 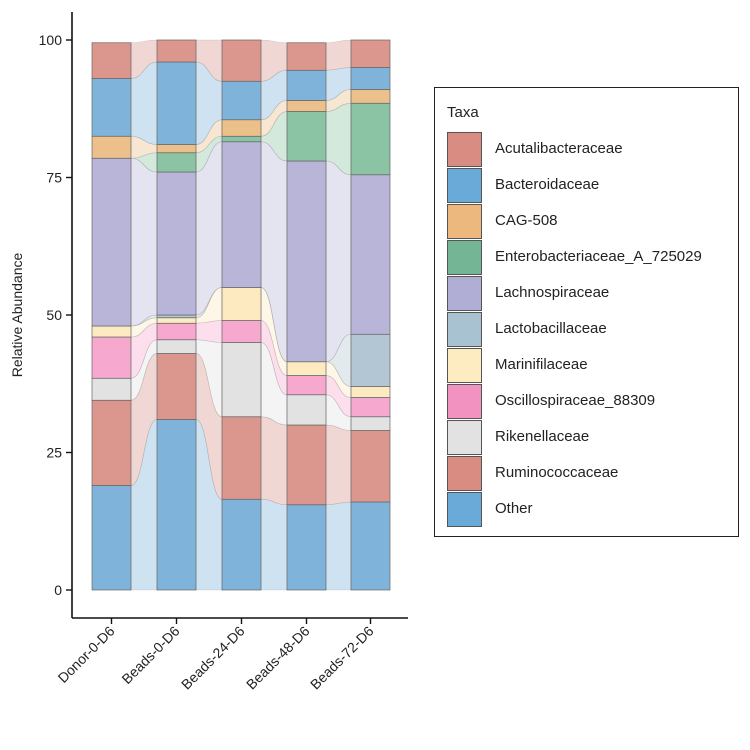 I want to click on x-tick-label-donor-0-d6: Donor-0-D6, so click(x=86, y=654).